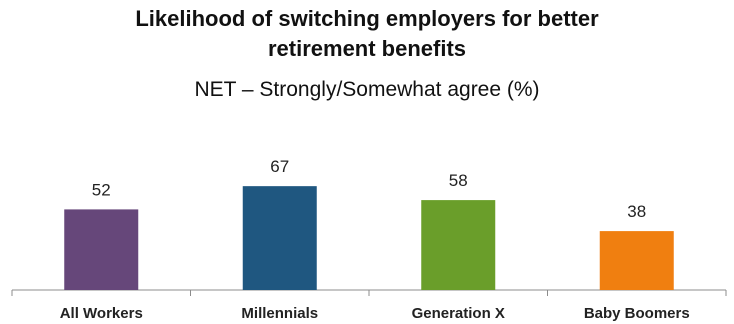 The width and height of the screenshot is (734, 324). Describe the element at coordinates (279, 166) in the screenshot. I see `data-label-millennials: 67` at that location.